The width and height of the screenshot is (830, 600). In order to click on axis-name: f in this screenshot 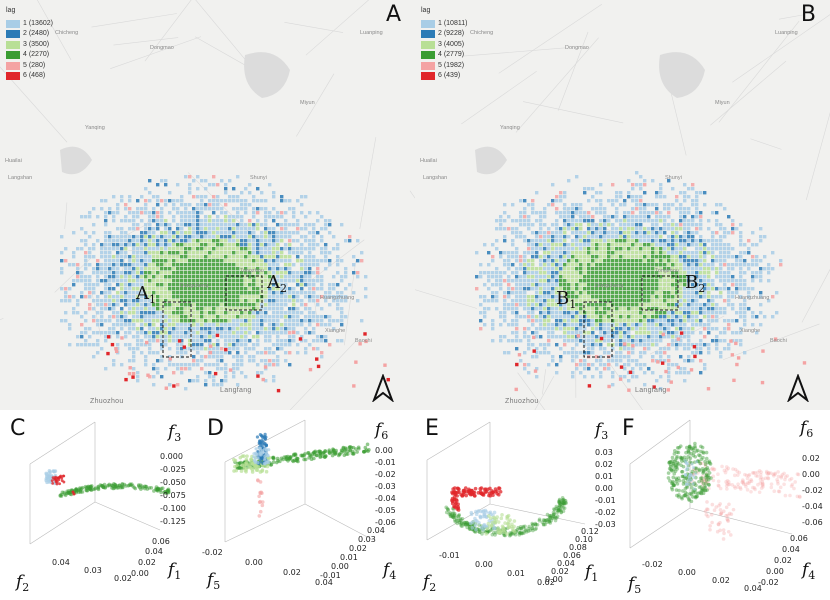, I will do `click(588, 572)`.